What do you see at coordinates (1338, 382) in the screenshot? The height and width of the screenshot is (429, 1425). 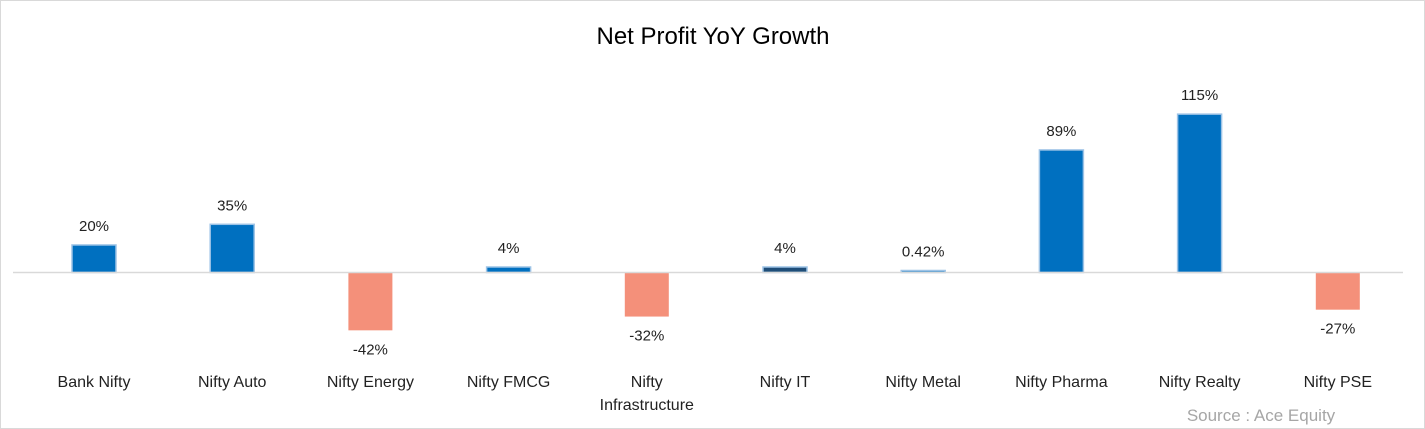 I see `category-label: Nifty PSE` at bounding box center [1338, 382].